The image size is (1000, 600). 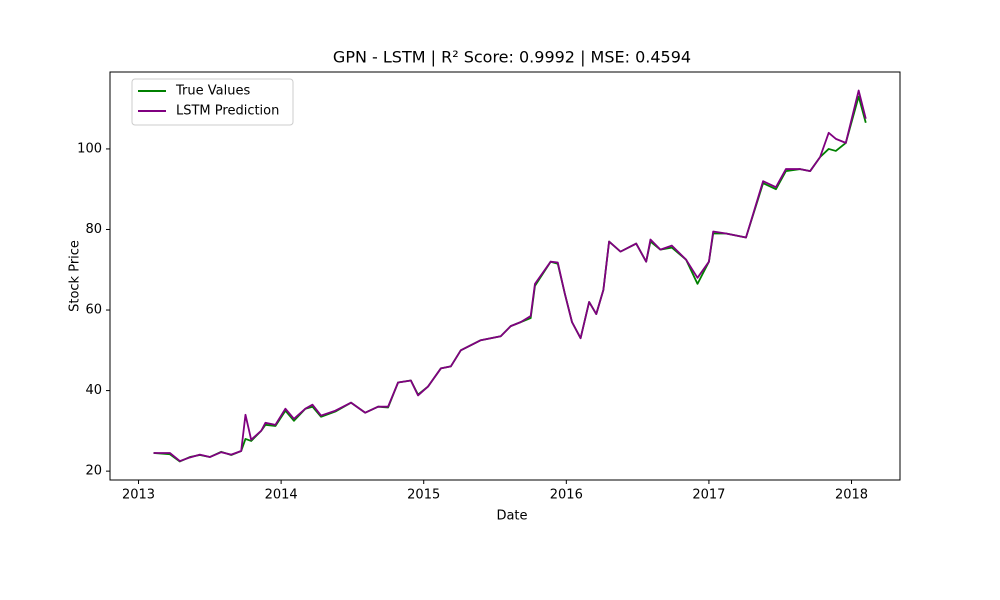 I want to click on x-axis-label: Date, so click(x=511, y=516).